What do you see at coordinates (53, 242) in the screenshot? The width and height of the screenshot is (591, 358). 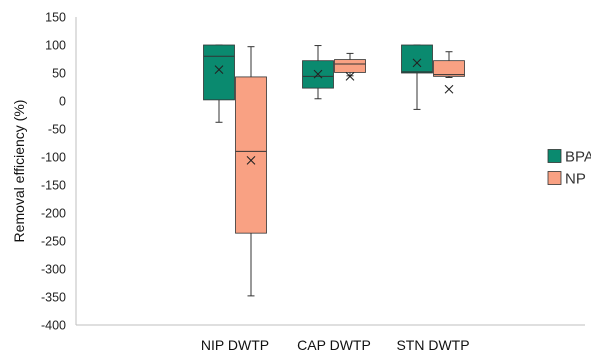 I see `y-tick-label: -250` at bounding box center [53, 242].